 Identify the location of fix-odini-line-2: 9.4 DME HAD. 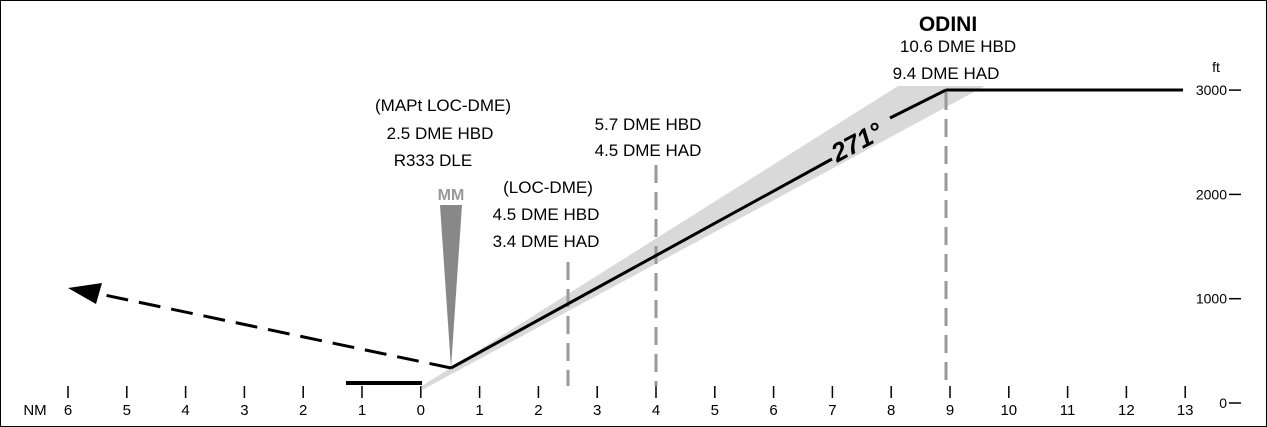
(946, 73).